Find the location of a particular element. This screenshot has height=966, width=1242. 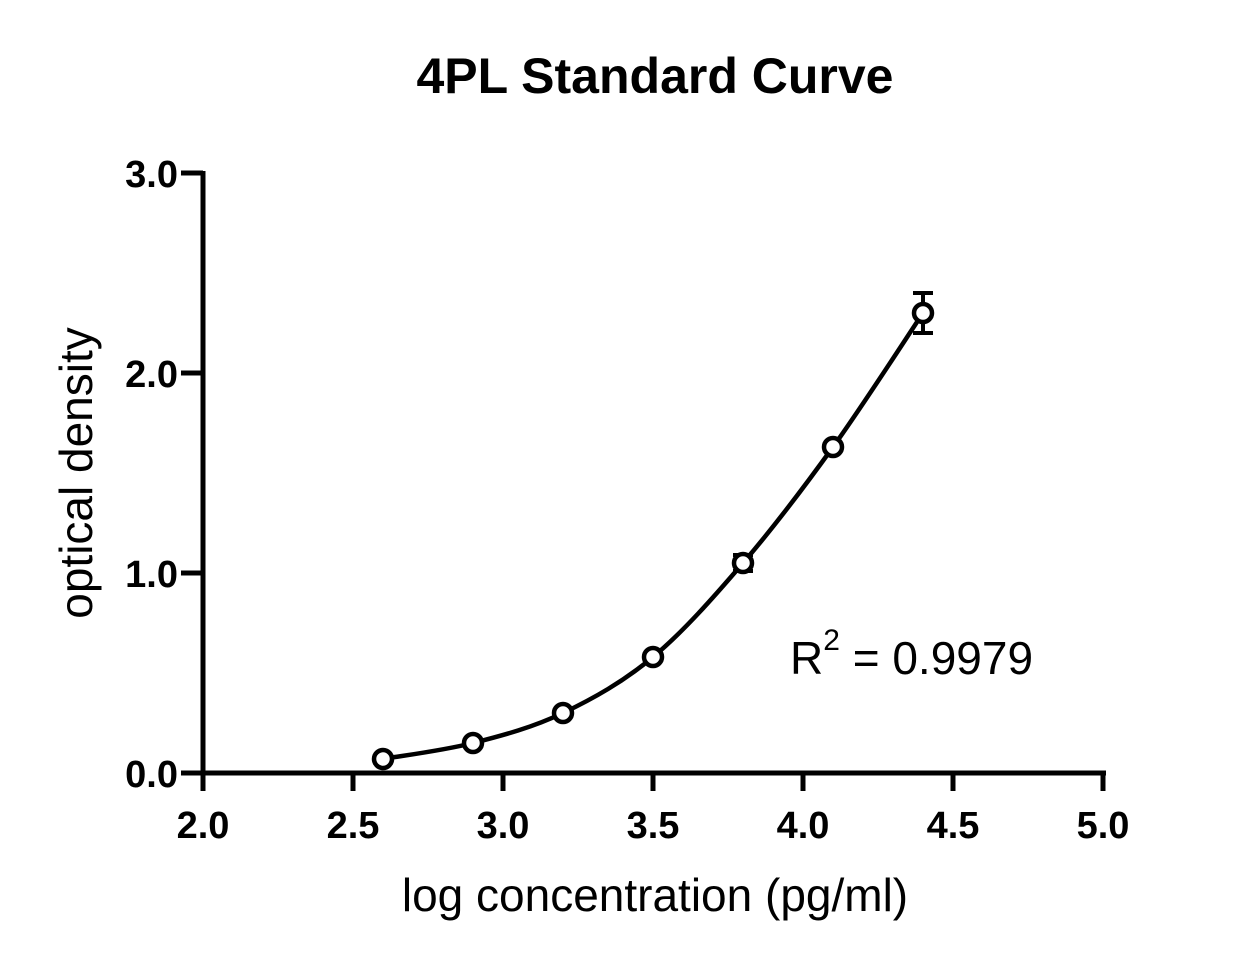

x-tick-label-5: 4.5 is located at coordinates (953, 826).